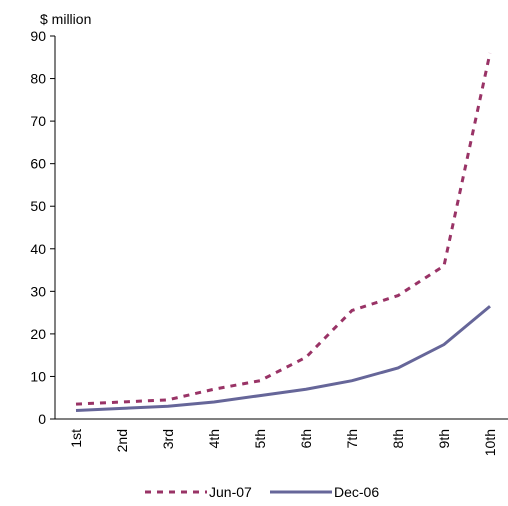 This screenshot has width=508, height=506. Describe the element at coordinates (38, 291) in the screenshot. I see `y-tick-label: 30` at that location.